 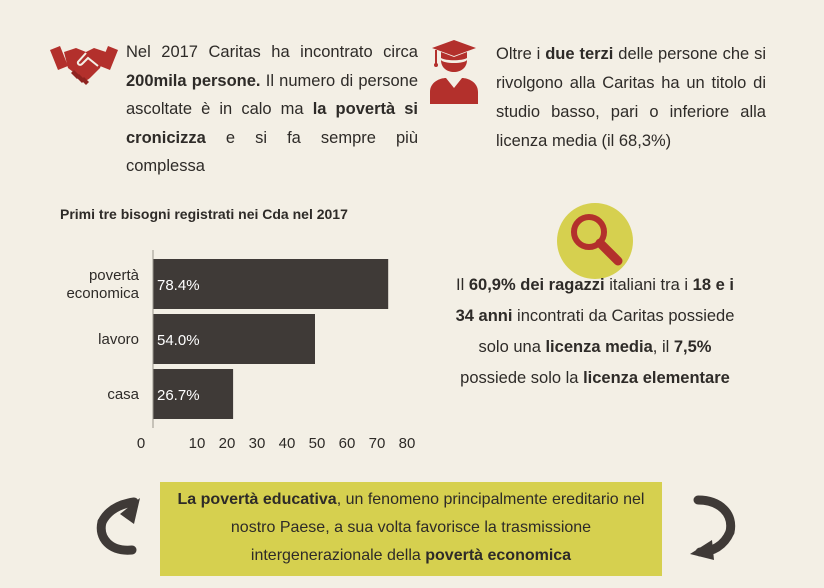 I want to click on category-label: economica, so click(x=102, y=293).